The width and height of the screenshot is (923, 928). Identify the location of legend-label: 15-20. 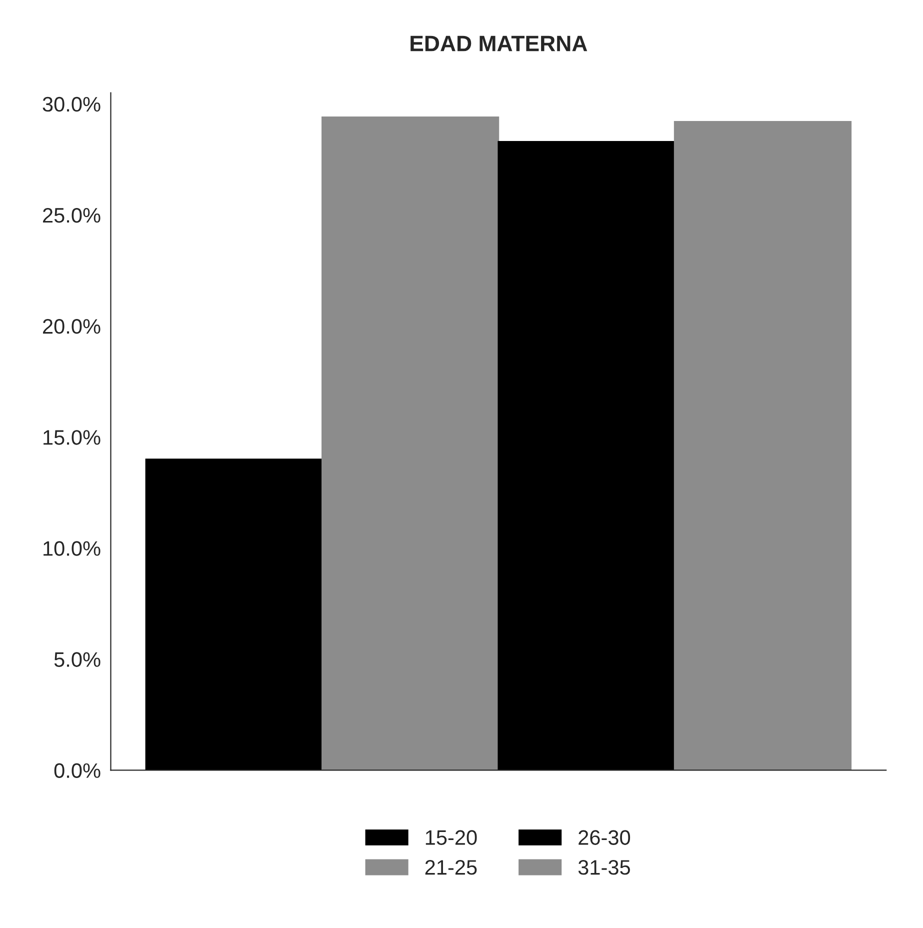
(451, 837).